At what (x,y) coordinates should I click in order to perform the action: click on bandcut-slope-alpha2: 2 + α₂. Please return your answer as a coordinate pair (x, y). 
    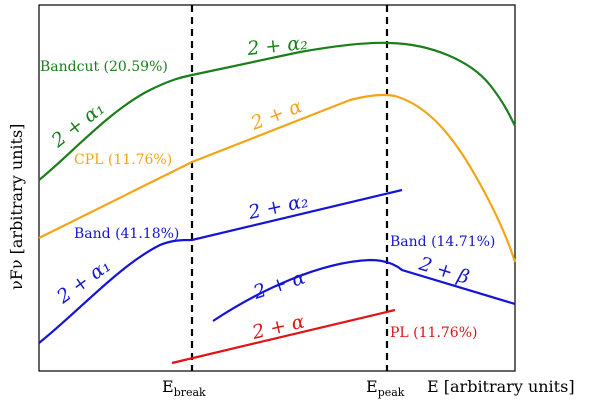
    Looking at the image, I should click on (277, 46).